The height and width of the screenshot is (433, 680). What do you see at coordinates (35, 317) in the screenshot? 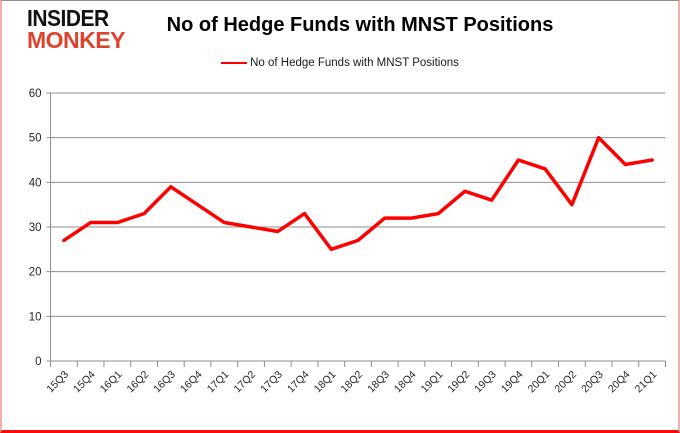
I see `y-axis-tick-label: 10` at bounding box center [35, 317].